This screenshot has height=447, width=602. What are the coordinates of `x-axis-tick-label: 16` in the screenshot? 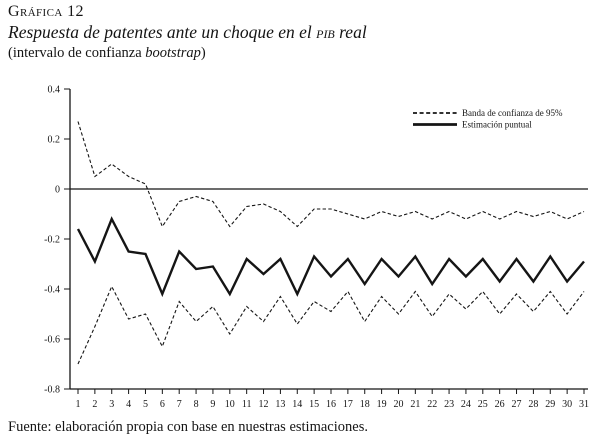 It's located at (331, 404).